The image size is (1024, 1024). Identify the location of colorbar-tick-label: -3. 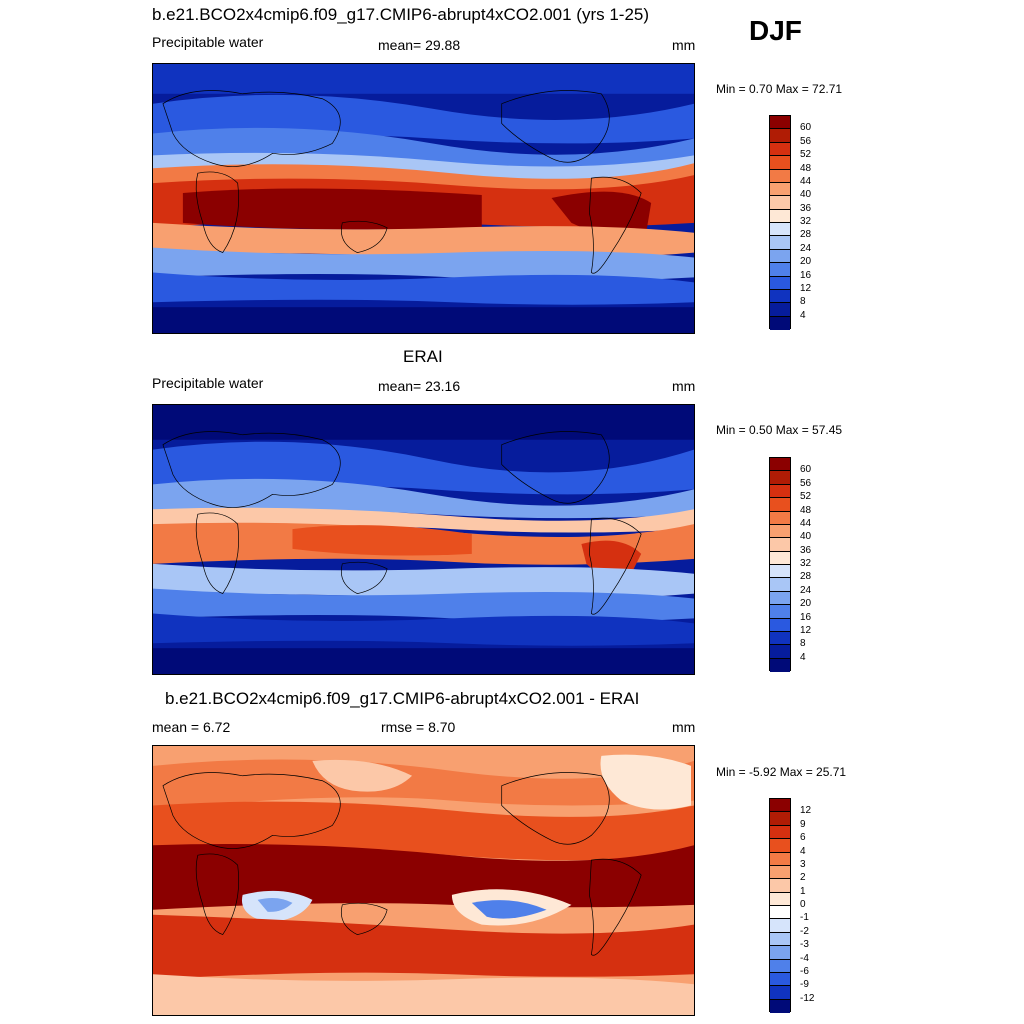
(804, 945).